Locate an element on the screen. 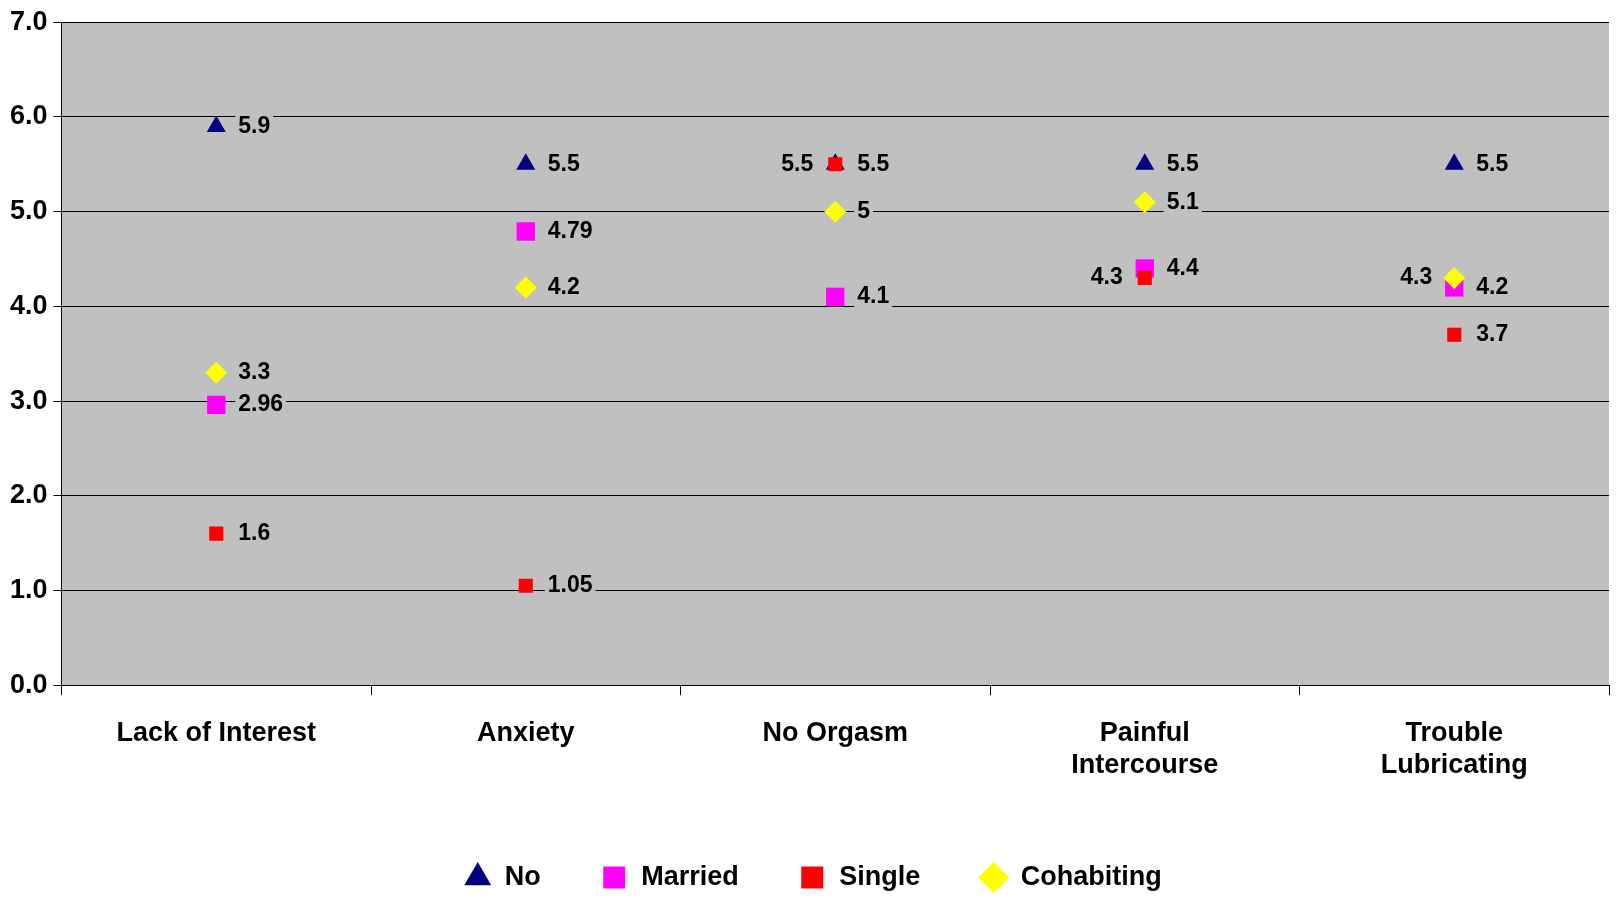  y-tick-label: 5.0 is located at coordinates (28, 210).